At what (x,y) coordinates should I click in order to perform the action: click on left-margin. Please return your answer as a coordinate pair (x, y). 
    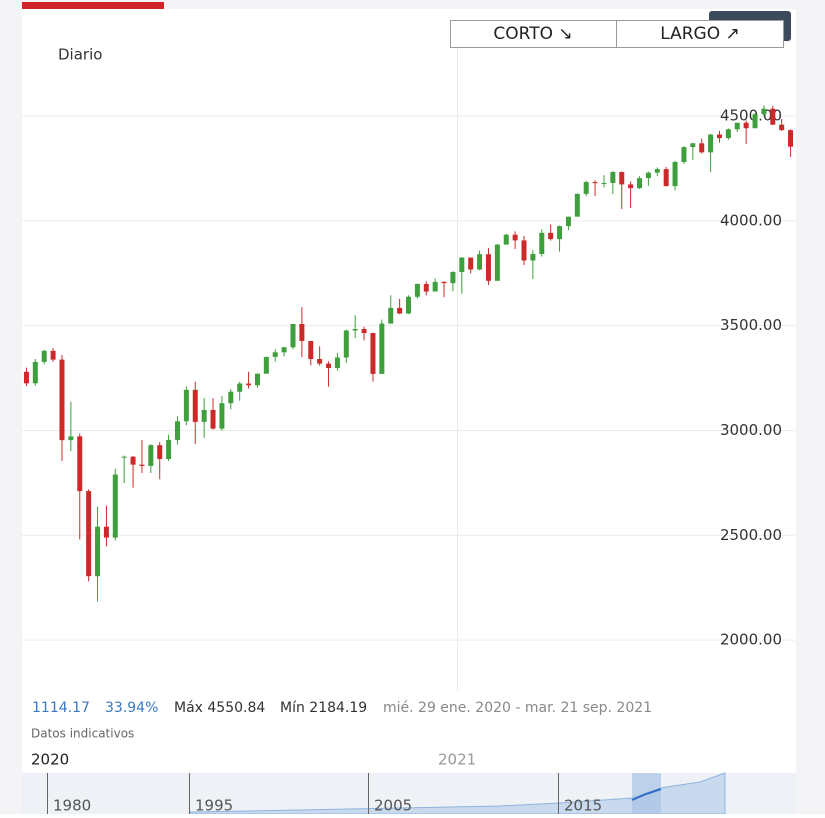
    Looking at the image, I should click on (11, 407).